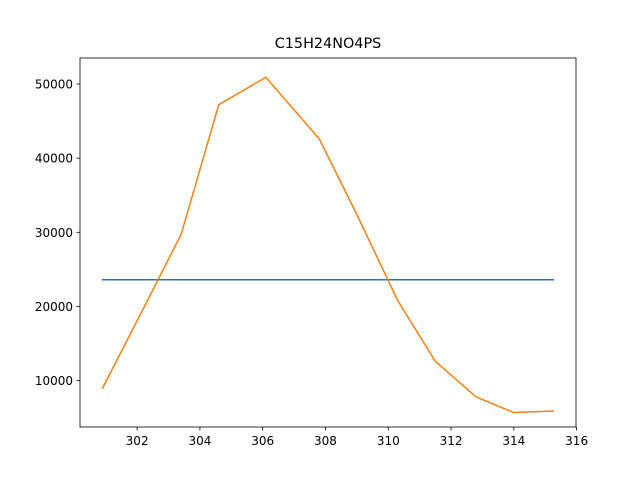 This screenshot has width=640, height=480. I want to click on x-axis: 302 304 306 308 310 312 314 316, so click(357, 437).